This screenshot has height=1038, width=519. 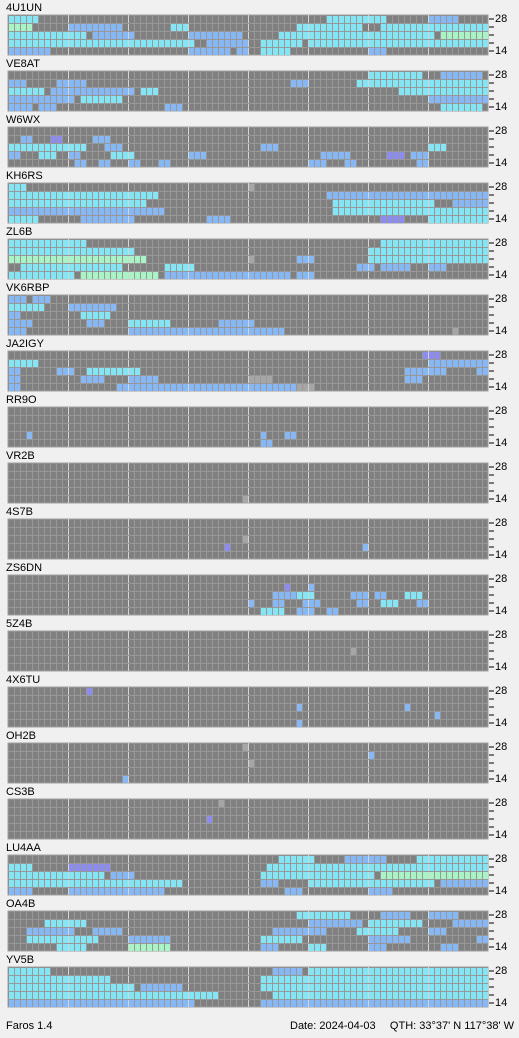 I want to click on band-label: 28, so click(x=501, y=859).